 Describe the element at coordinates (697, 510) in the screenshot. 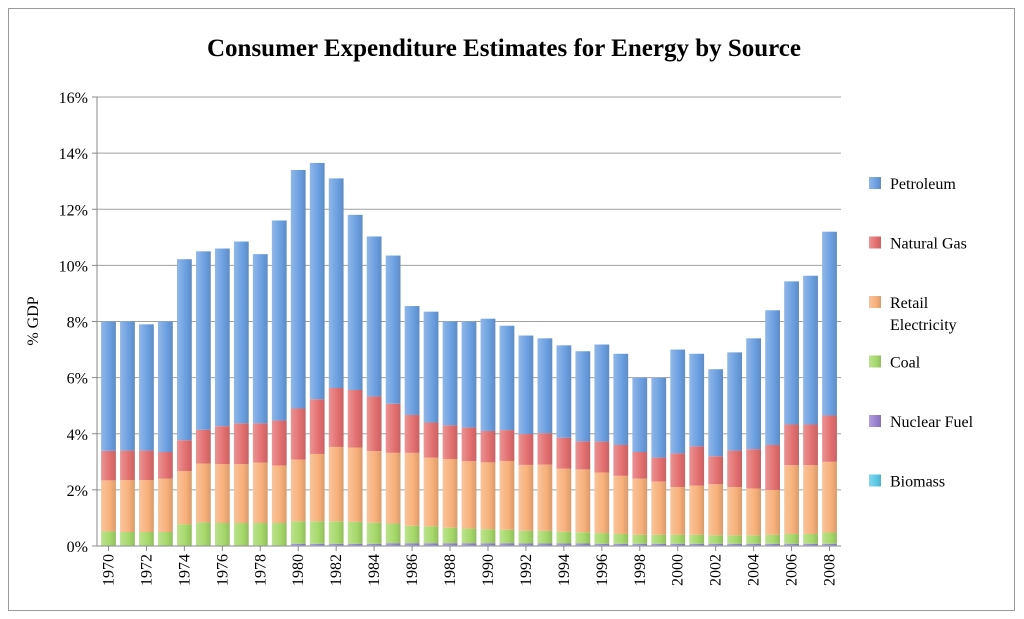

I see `bar-retail-electricity-2001` at that location.